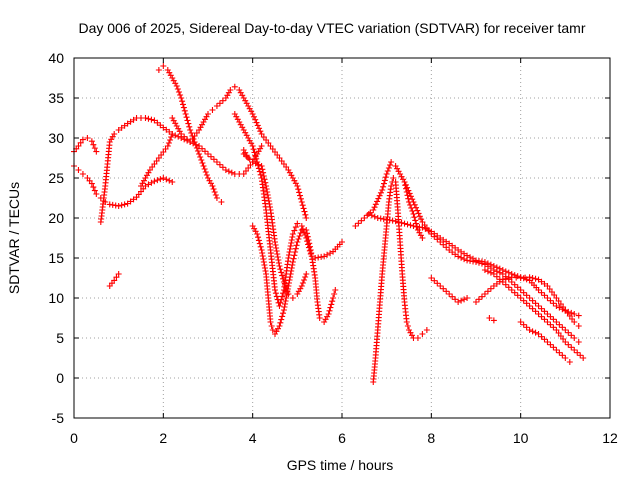 The width and height of the screenshot is (640, 480). Describe the element at coordinates (56, 218) in the screenshot. I see `y-tick-label: 20` at that location.